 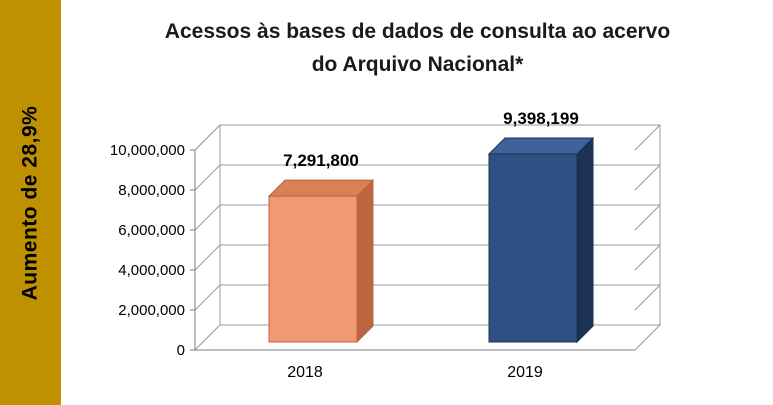 What do you see at coordinates (181, 350) in the screenshot?
I see `y-tick-label: 0` at bounding box center [181, 350].